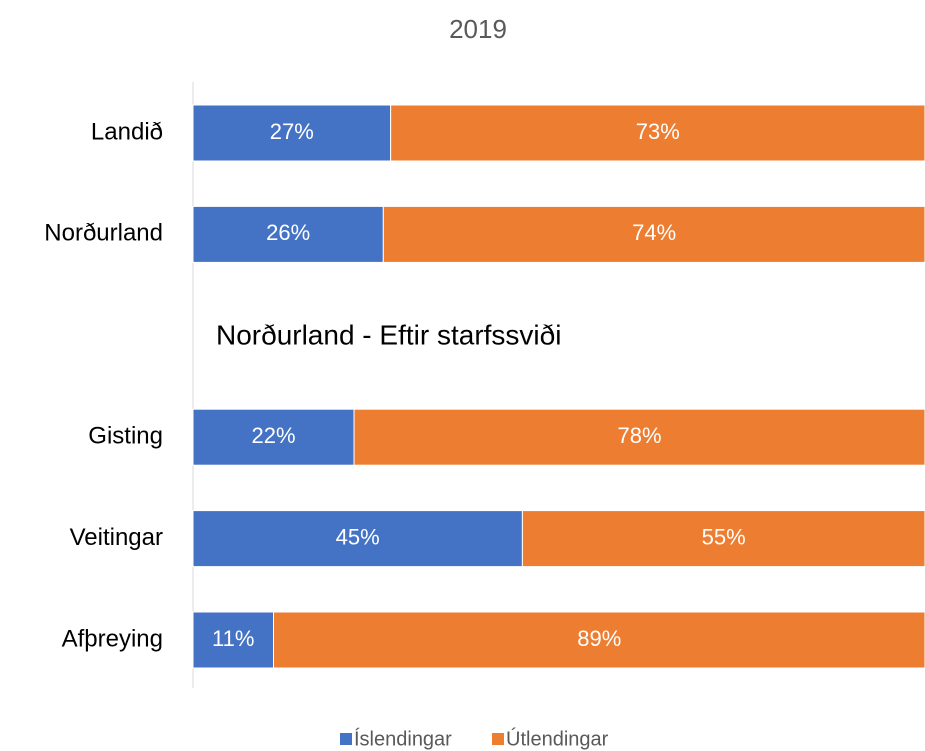  I want to click on data-label: 45%, so click(358, 536).